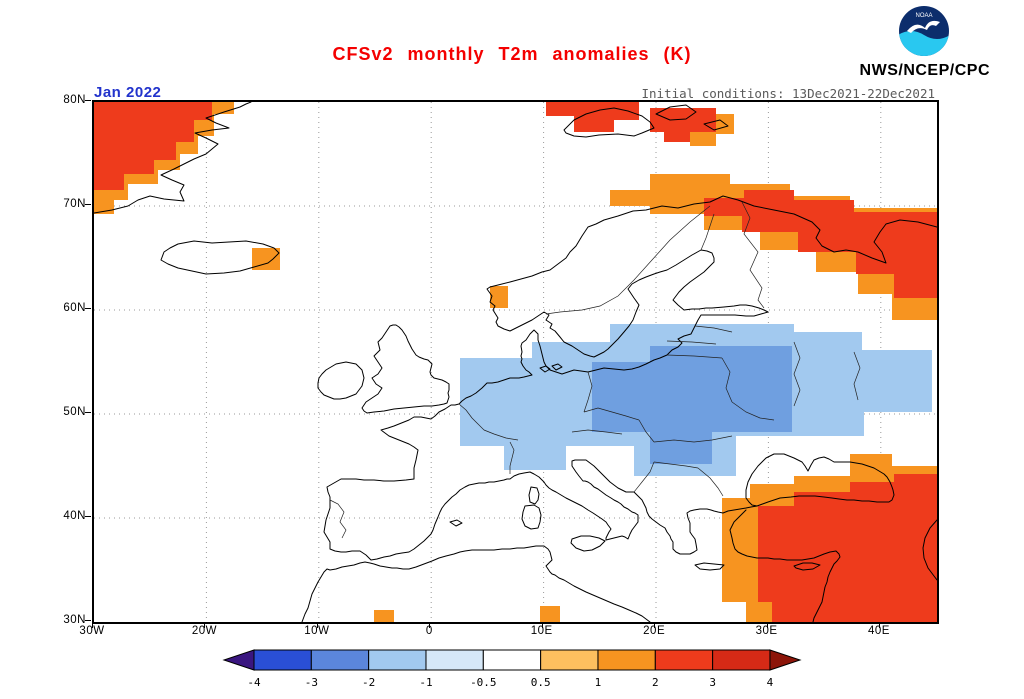 The width and height of the screenshot is (1024, 699). Describe the element at coordinates (368, 682) in the screenshot. I see `colorbar-label--2: -2` at that location.